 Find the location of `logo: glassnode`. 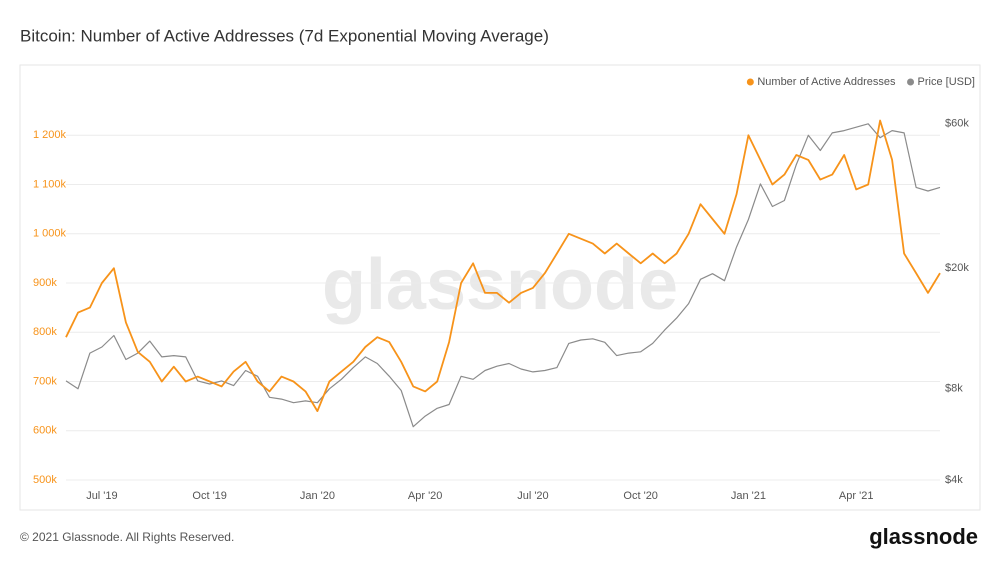

logo: glassnode is located at coordinates (923, 536).